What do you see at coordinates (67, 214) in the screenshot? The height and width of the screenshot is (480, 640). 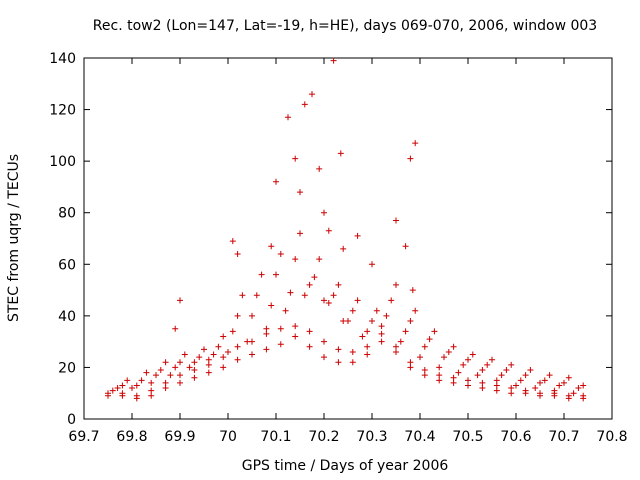 I see `y-tick-label: 80` at bounding box center [67, 214].